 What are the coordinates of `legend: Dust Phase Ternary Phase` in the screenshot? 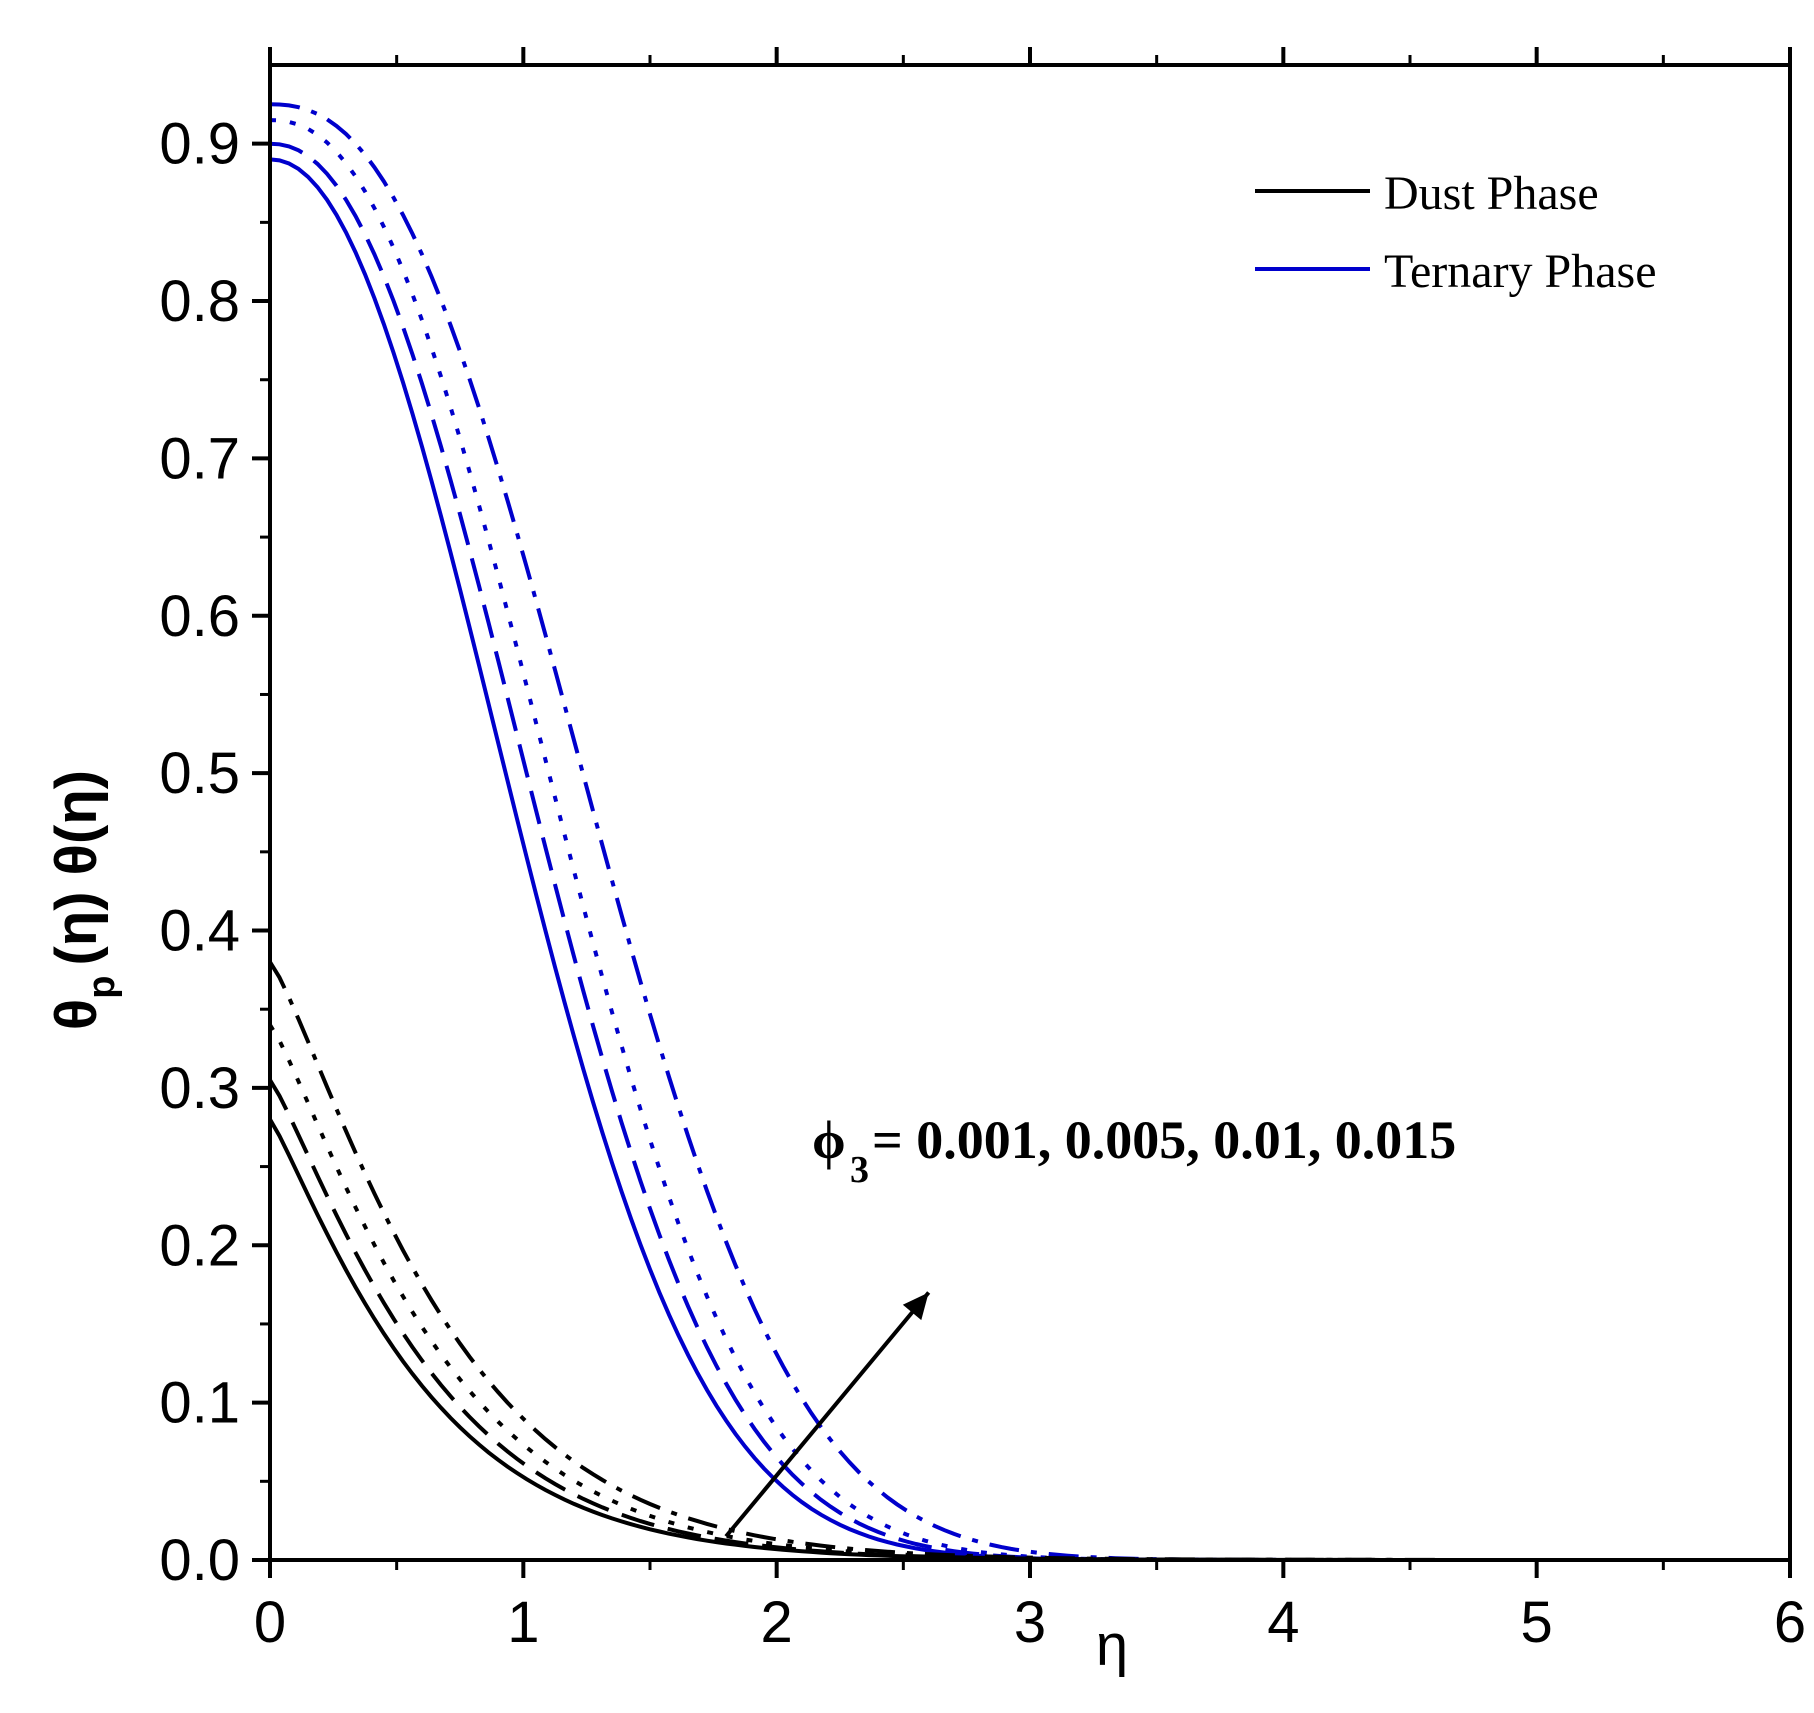 It's located at (1456, 232).